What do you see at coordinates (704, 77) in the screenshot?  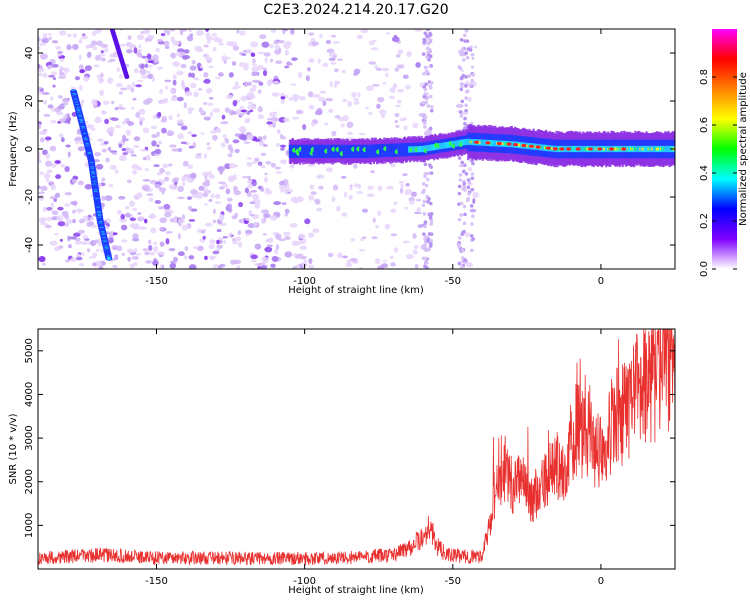 I see `colorbar-tick-label: 0.8` at bounding box center [704, 77].